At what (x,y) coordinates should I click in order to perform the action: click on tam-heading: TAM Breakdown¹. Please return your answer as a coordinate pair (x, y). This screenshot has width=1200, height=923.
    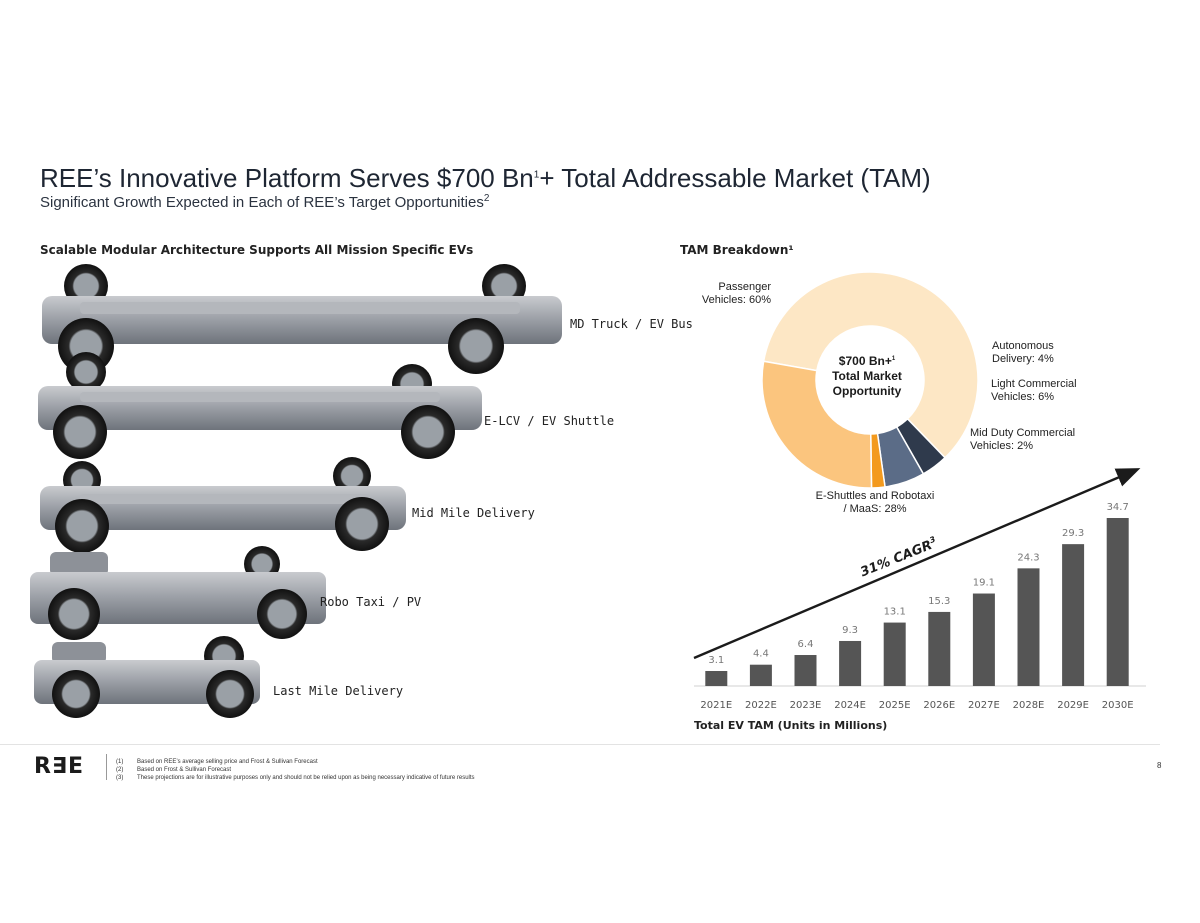
    Looking at the image, I should click on (737, 250).